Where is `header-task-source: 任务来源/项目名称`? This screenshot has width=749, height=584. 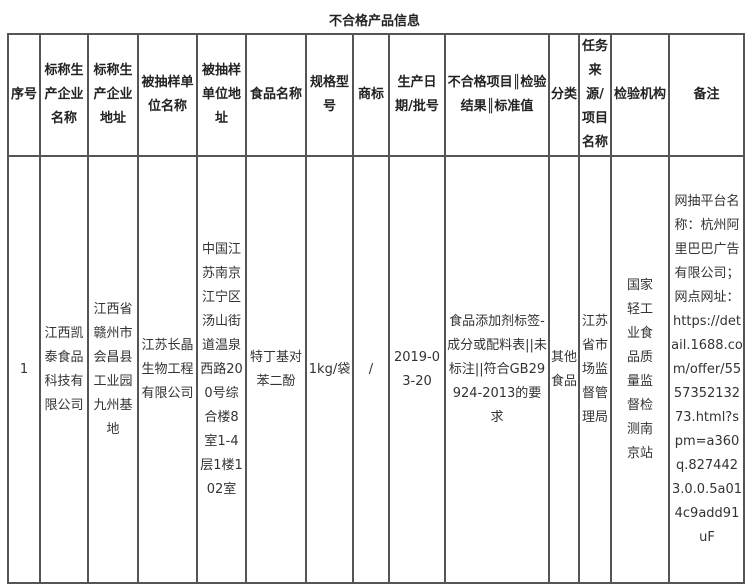
header-task-source: 任务来源/项目名称 is located at coordinates (595, 95).